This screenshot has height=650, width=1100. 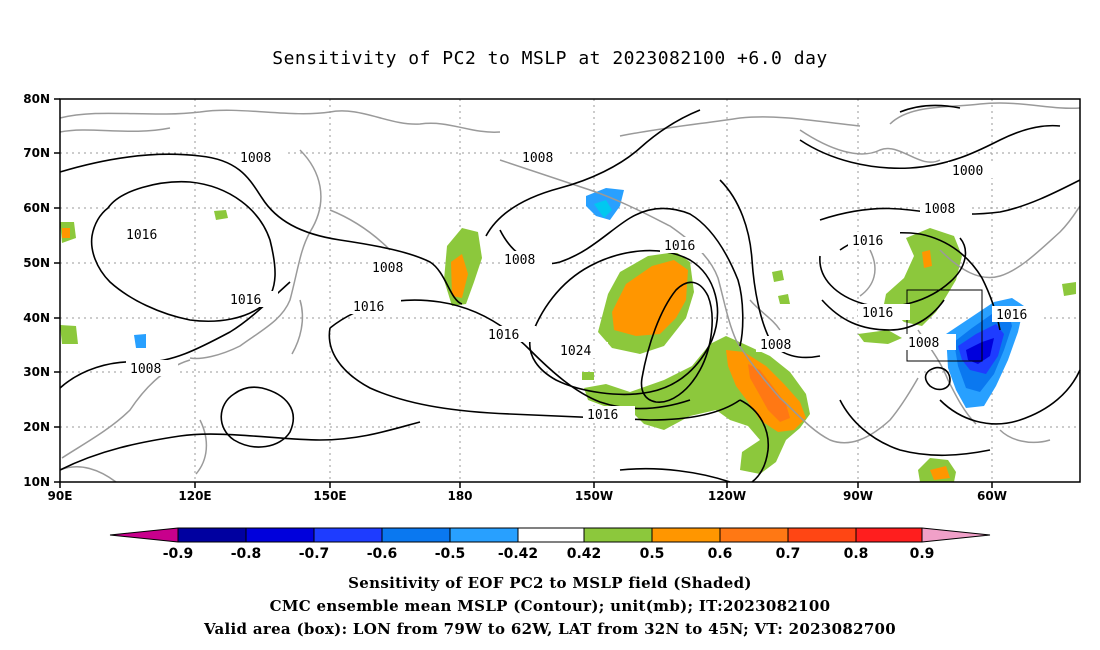 I want to click on contour-label: 1000, so click(x=967, y=171).